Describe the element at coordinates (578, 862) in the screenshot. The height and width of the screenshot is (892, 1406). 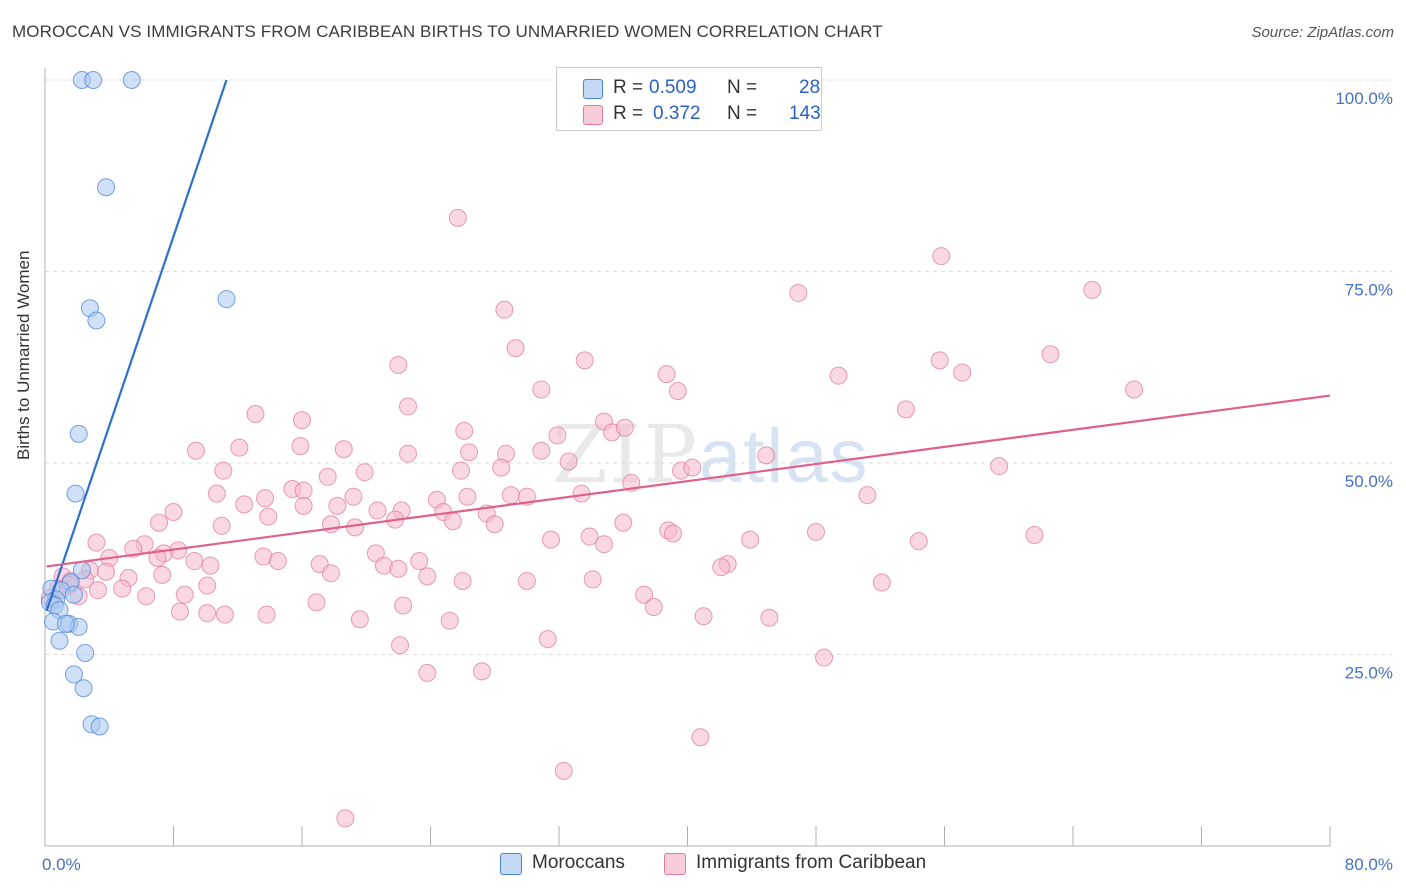
I see `legend-label-moroccans: Moroccans` at that location.